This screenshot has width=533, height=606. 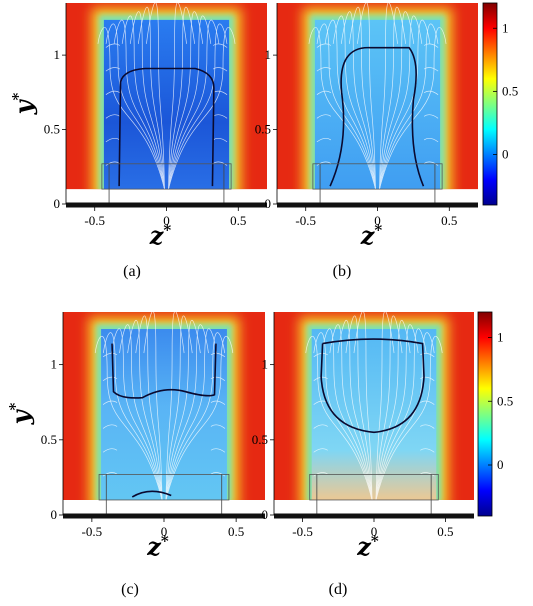 I want to click on panel-caption: (a), so click(x=132, y=271).